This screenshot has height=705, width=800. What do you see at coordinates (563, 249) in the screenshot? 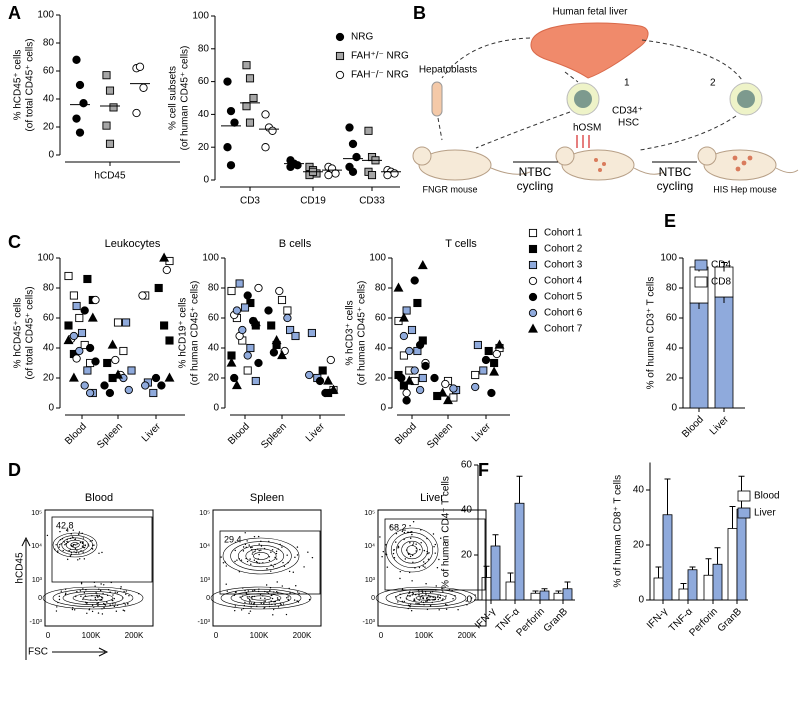
I see `legend-label: Cohort 2` at bounding box center [563, 249].